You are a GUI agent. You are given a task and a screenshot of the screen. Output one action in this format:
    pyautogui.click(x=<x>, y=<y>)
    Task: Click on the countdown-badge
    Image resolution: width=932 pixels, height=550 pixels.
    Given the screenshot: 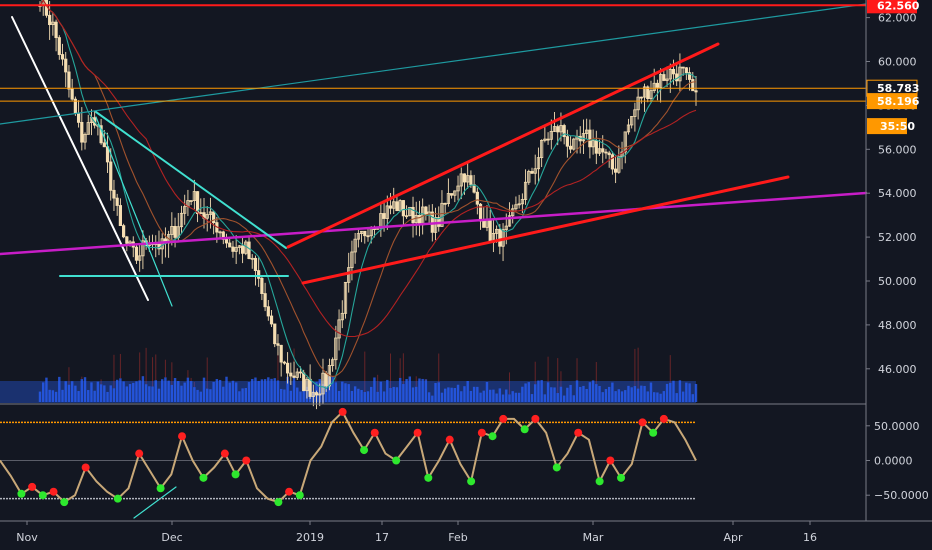 What is the action you would take?
    pyautogui.click(x=887, y=126)
    